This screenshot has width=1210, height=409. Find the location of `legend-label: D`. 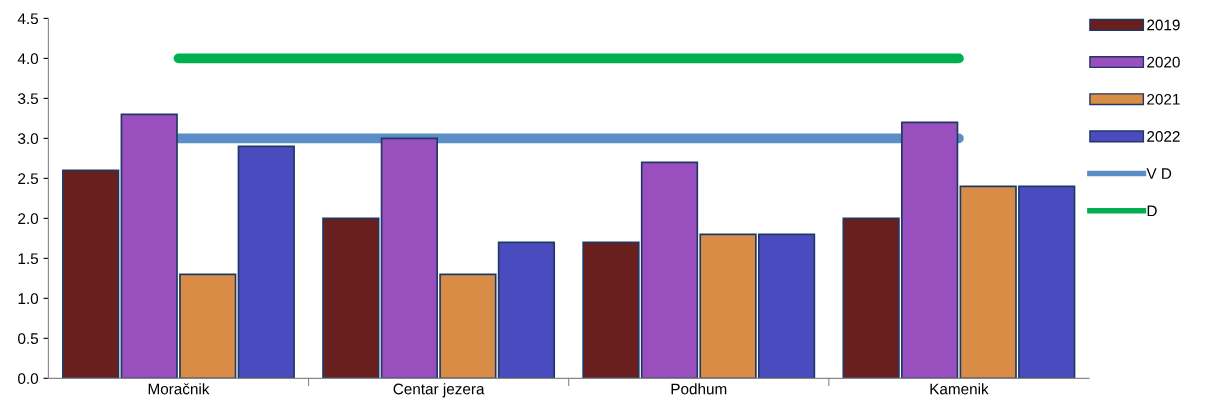

legend-label: D is located at coordinates (1152, 211).